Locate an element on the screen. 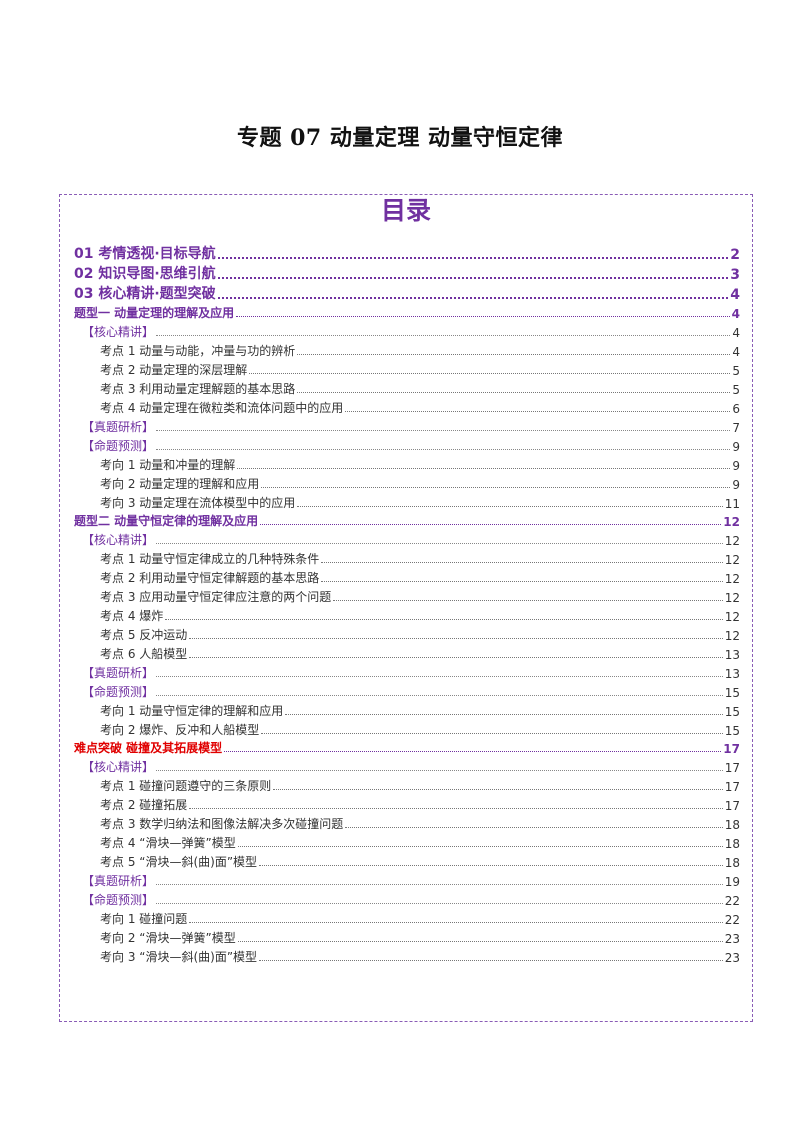  toc-entry: 考向 2 动量定理的理解和应用 9 is located at coordinates (407, 482).